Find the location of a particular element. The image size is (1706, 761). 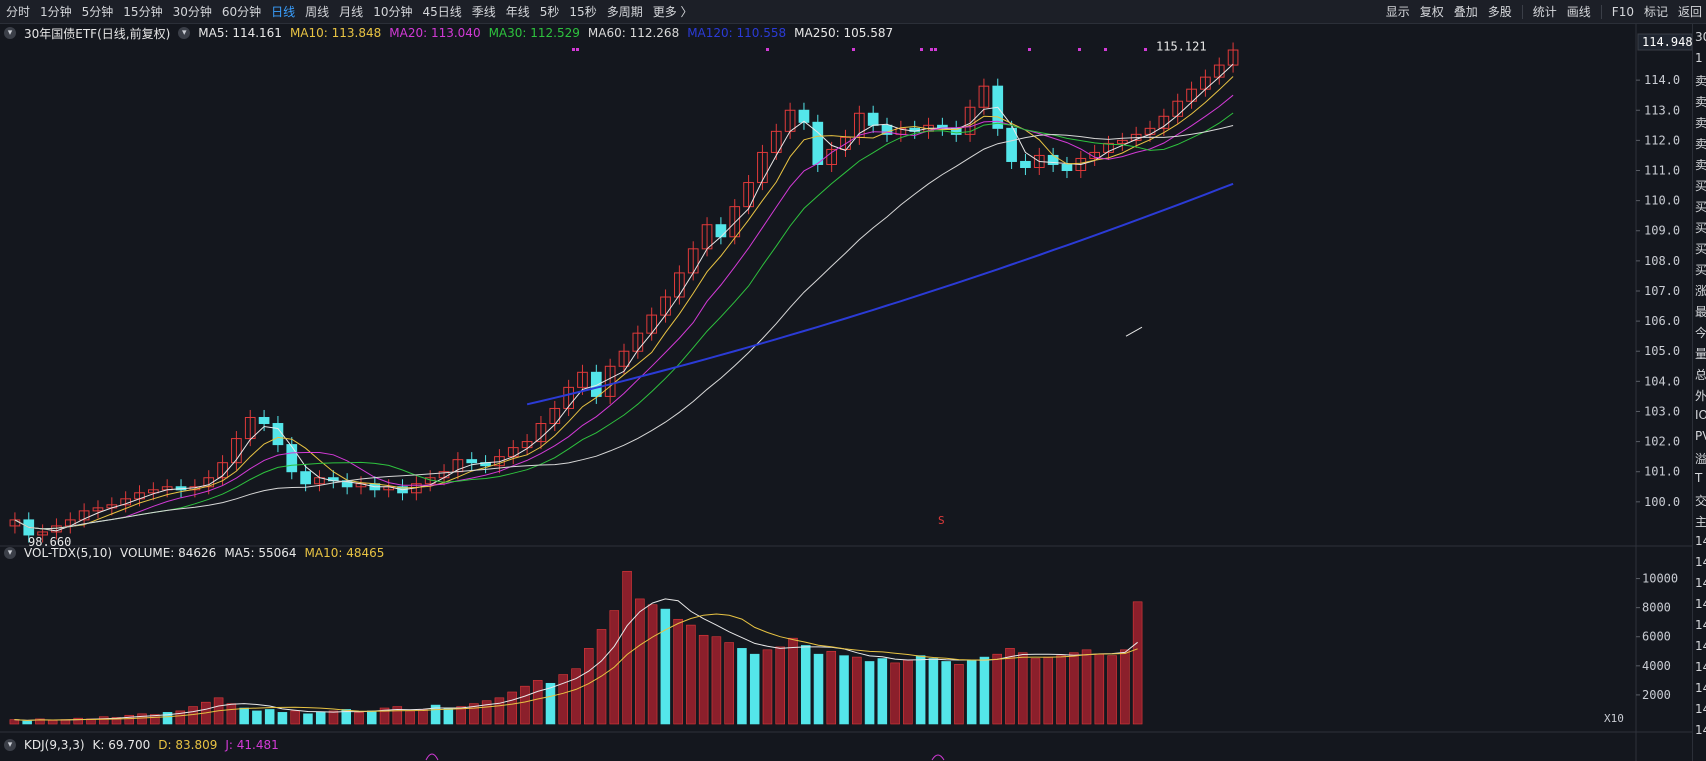

side-panel-text-10: 买 is located at coordinates (1700, 249).